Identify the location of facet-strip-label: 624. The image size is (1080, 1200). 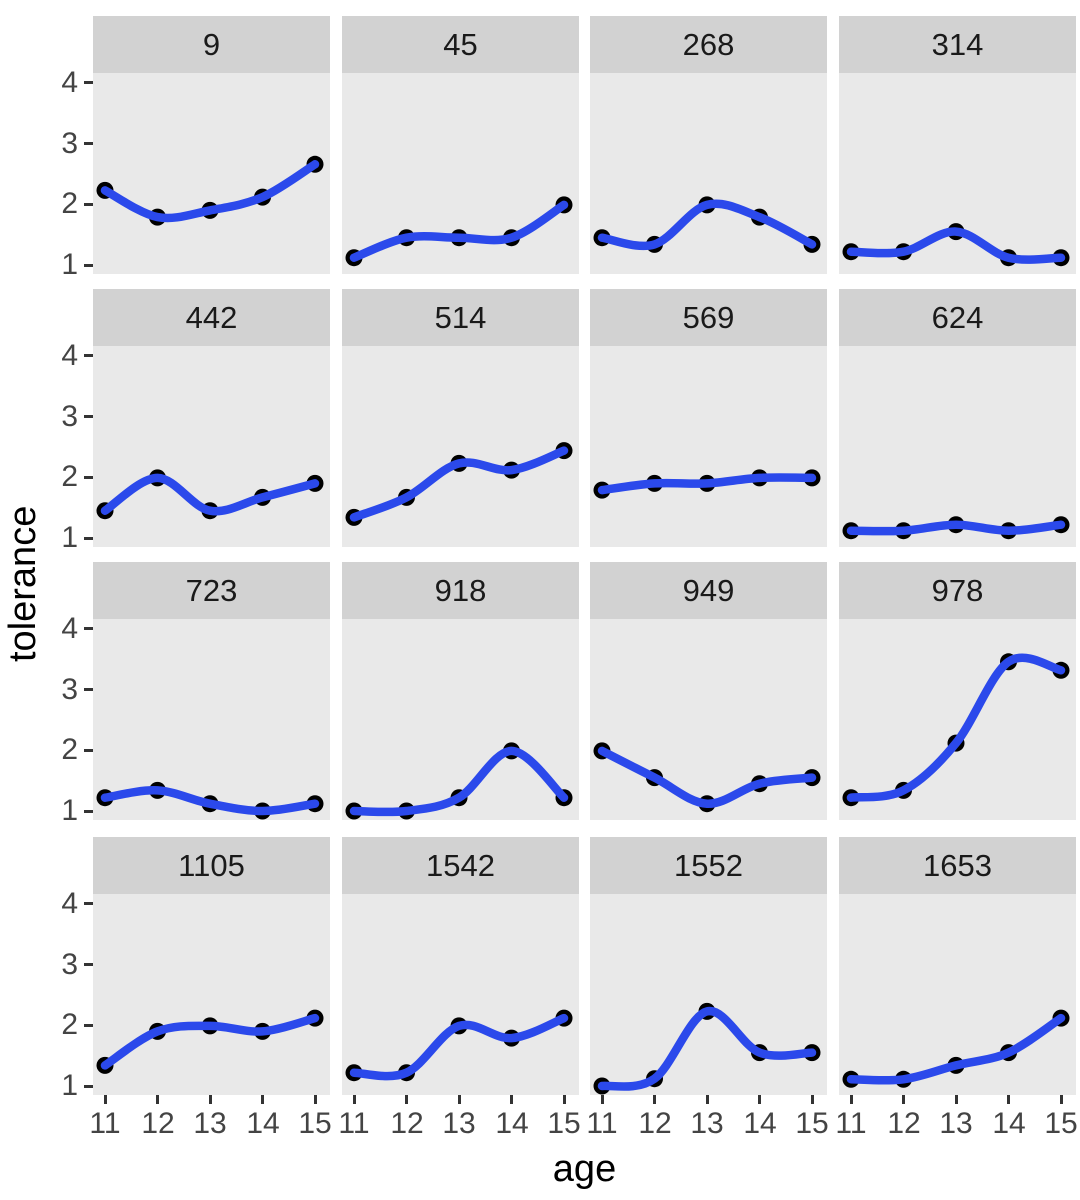
(957, 317).